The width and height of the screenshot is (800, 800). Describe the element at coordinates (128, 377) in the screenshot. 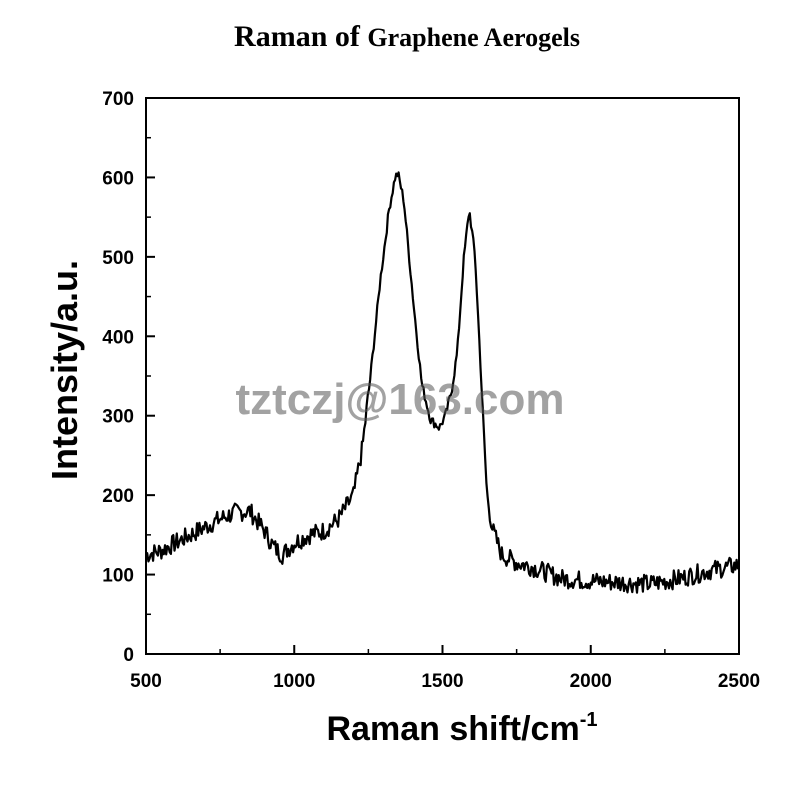

I see `y-axis-ticks: 0 100 200 300 400 500 600 700` at that location.